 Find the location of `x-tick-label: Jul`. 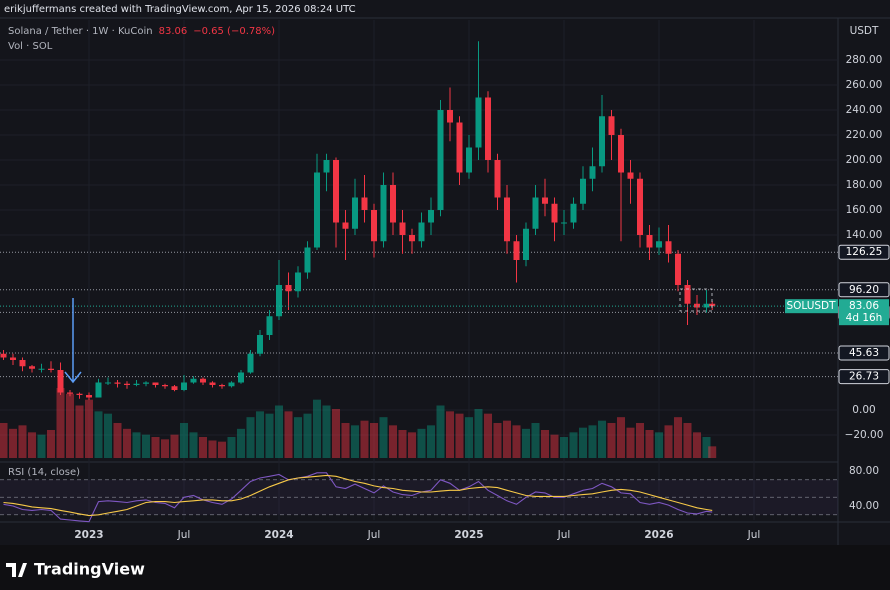

x-tick-label: Jul is located at coordinates (564, 535).